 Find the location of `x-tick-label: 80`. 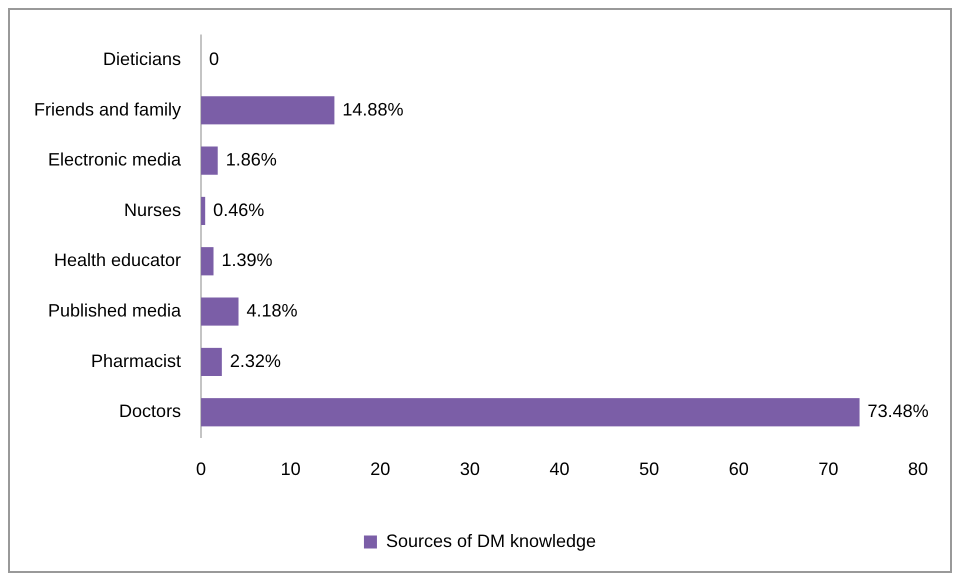

x-tick-label: 80 is located at coordinates (918, 469).